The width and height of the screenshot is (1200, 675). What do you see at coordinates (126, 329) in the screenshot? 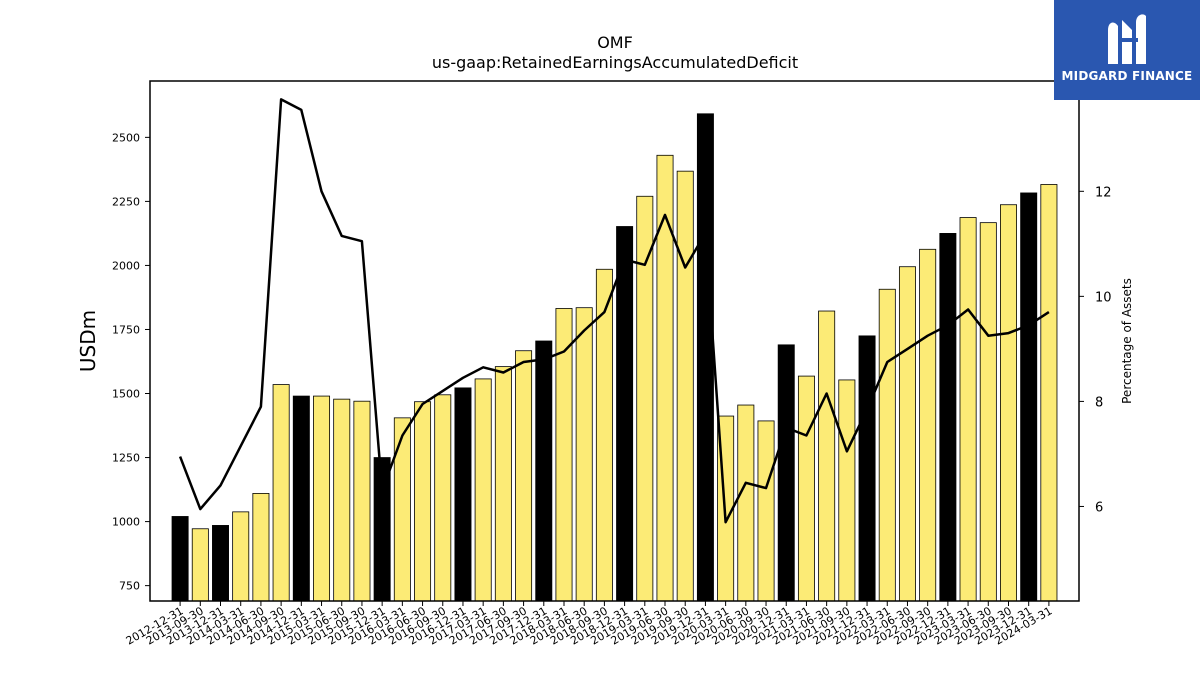
I see `y-tick-label: 1750` at bounding box center [126, 329].